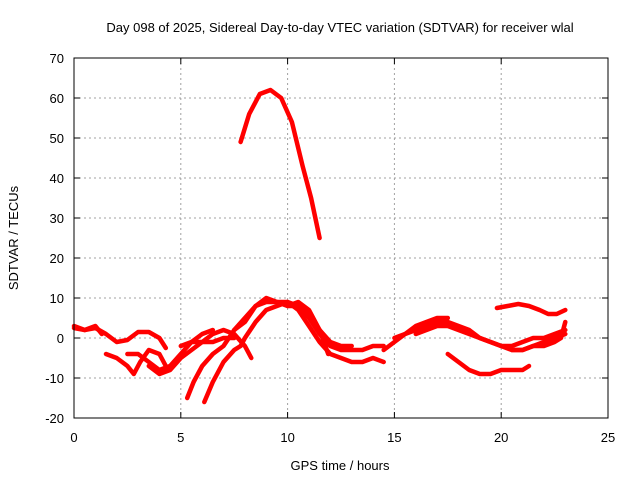 The width and height of the screenshot is (640, 480). Describe the element at coordinates (342, 437) in the screenshot. I see `x-tick-labels: 0 5 10 15 20 25` at that location.